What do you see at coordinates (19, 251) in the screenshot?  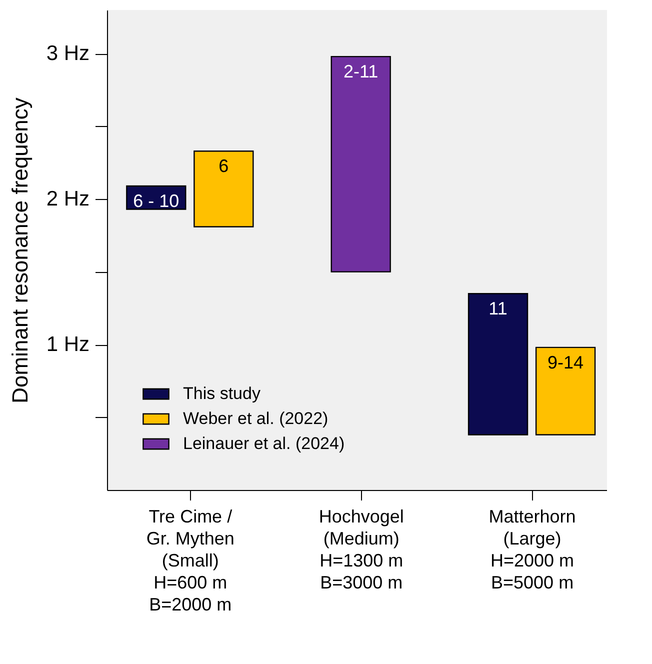 I see `y-axis-title: Dominant resonance frequency` at bounding box center [19, 251].